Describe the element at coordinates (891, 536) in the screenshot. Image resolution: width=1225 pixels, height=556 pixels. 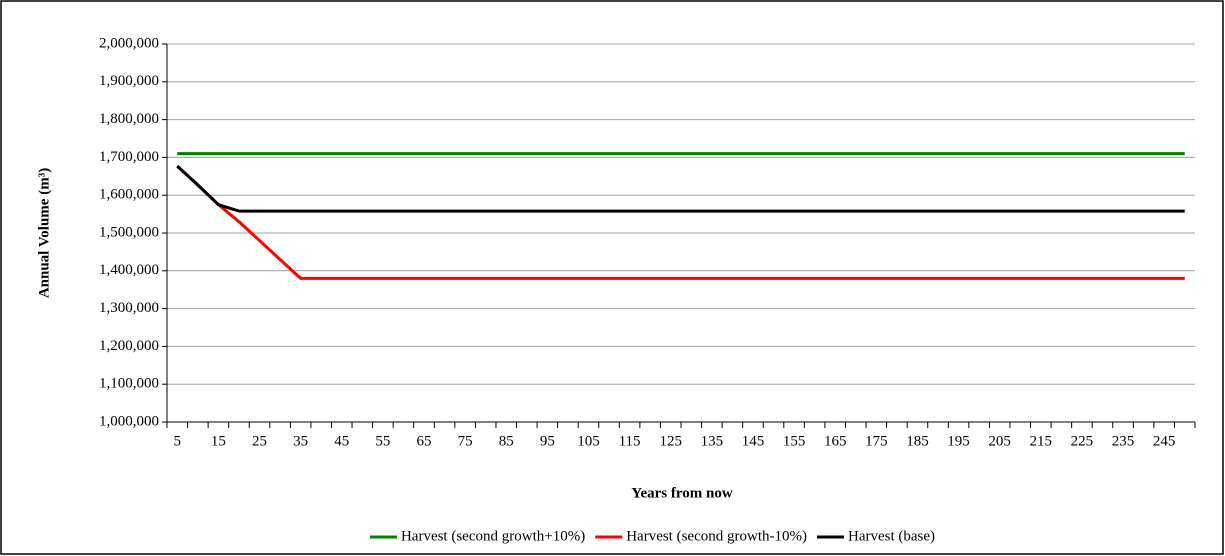
I see `legend-label: Harvest (base)` at that location.